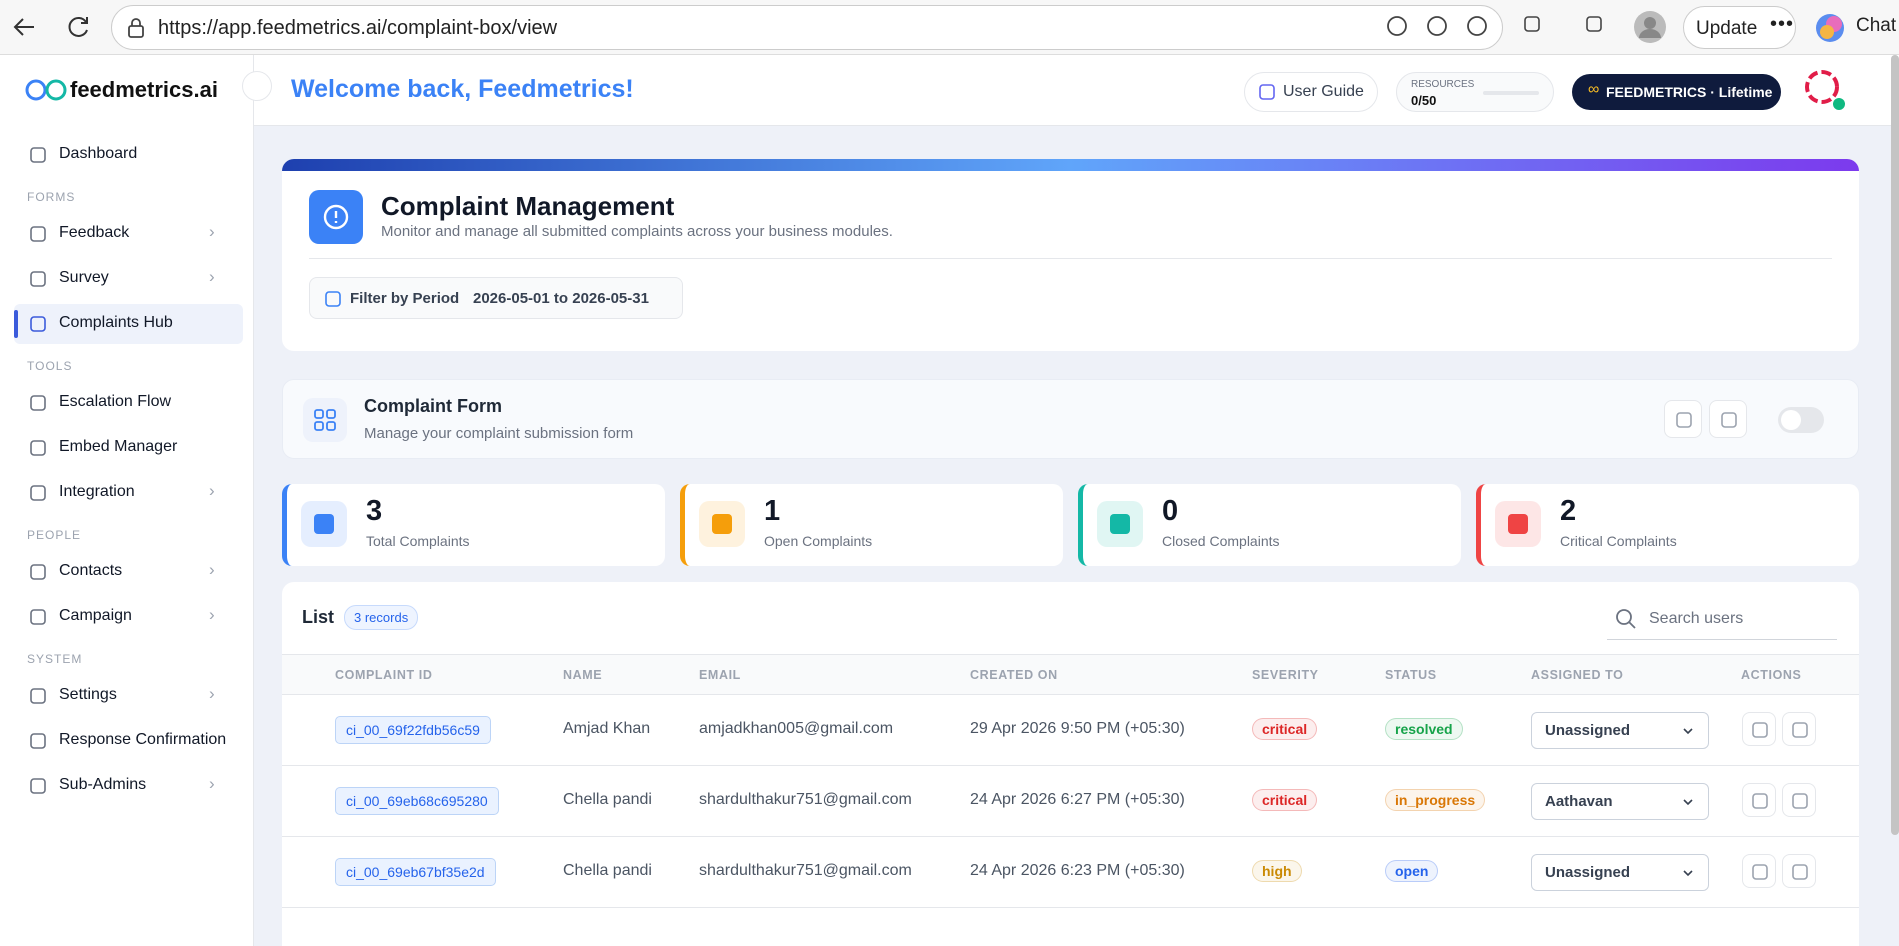 This screenshot has width=1899, height=946. What do you see at coordinates (128, 572) in the screenshot?
I see `nav-item: Contacts ›` at bounding box center [128, 572].